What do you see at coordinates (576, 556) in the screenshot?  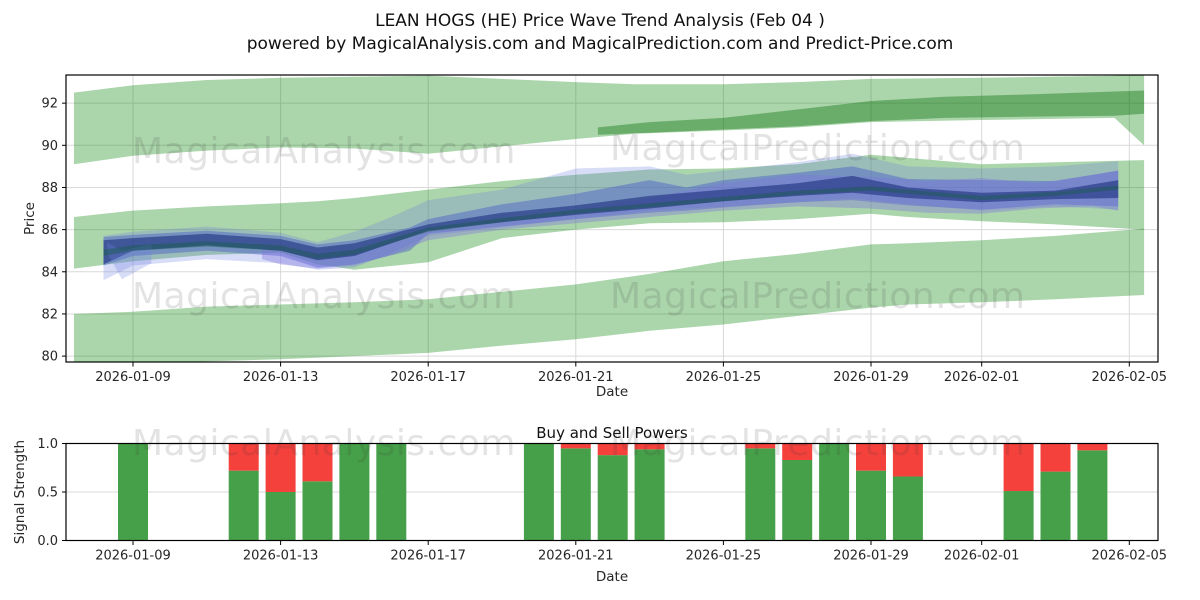 I see `signal-x-tick-label: 2026-01-21` at bounding box center [576, 556].